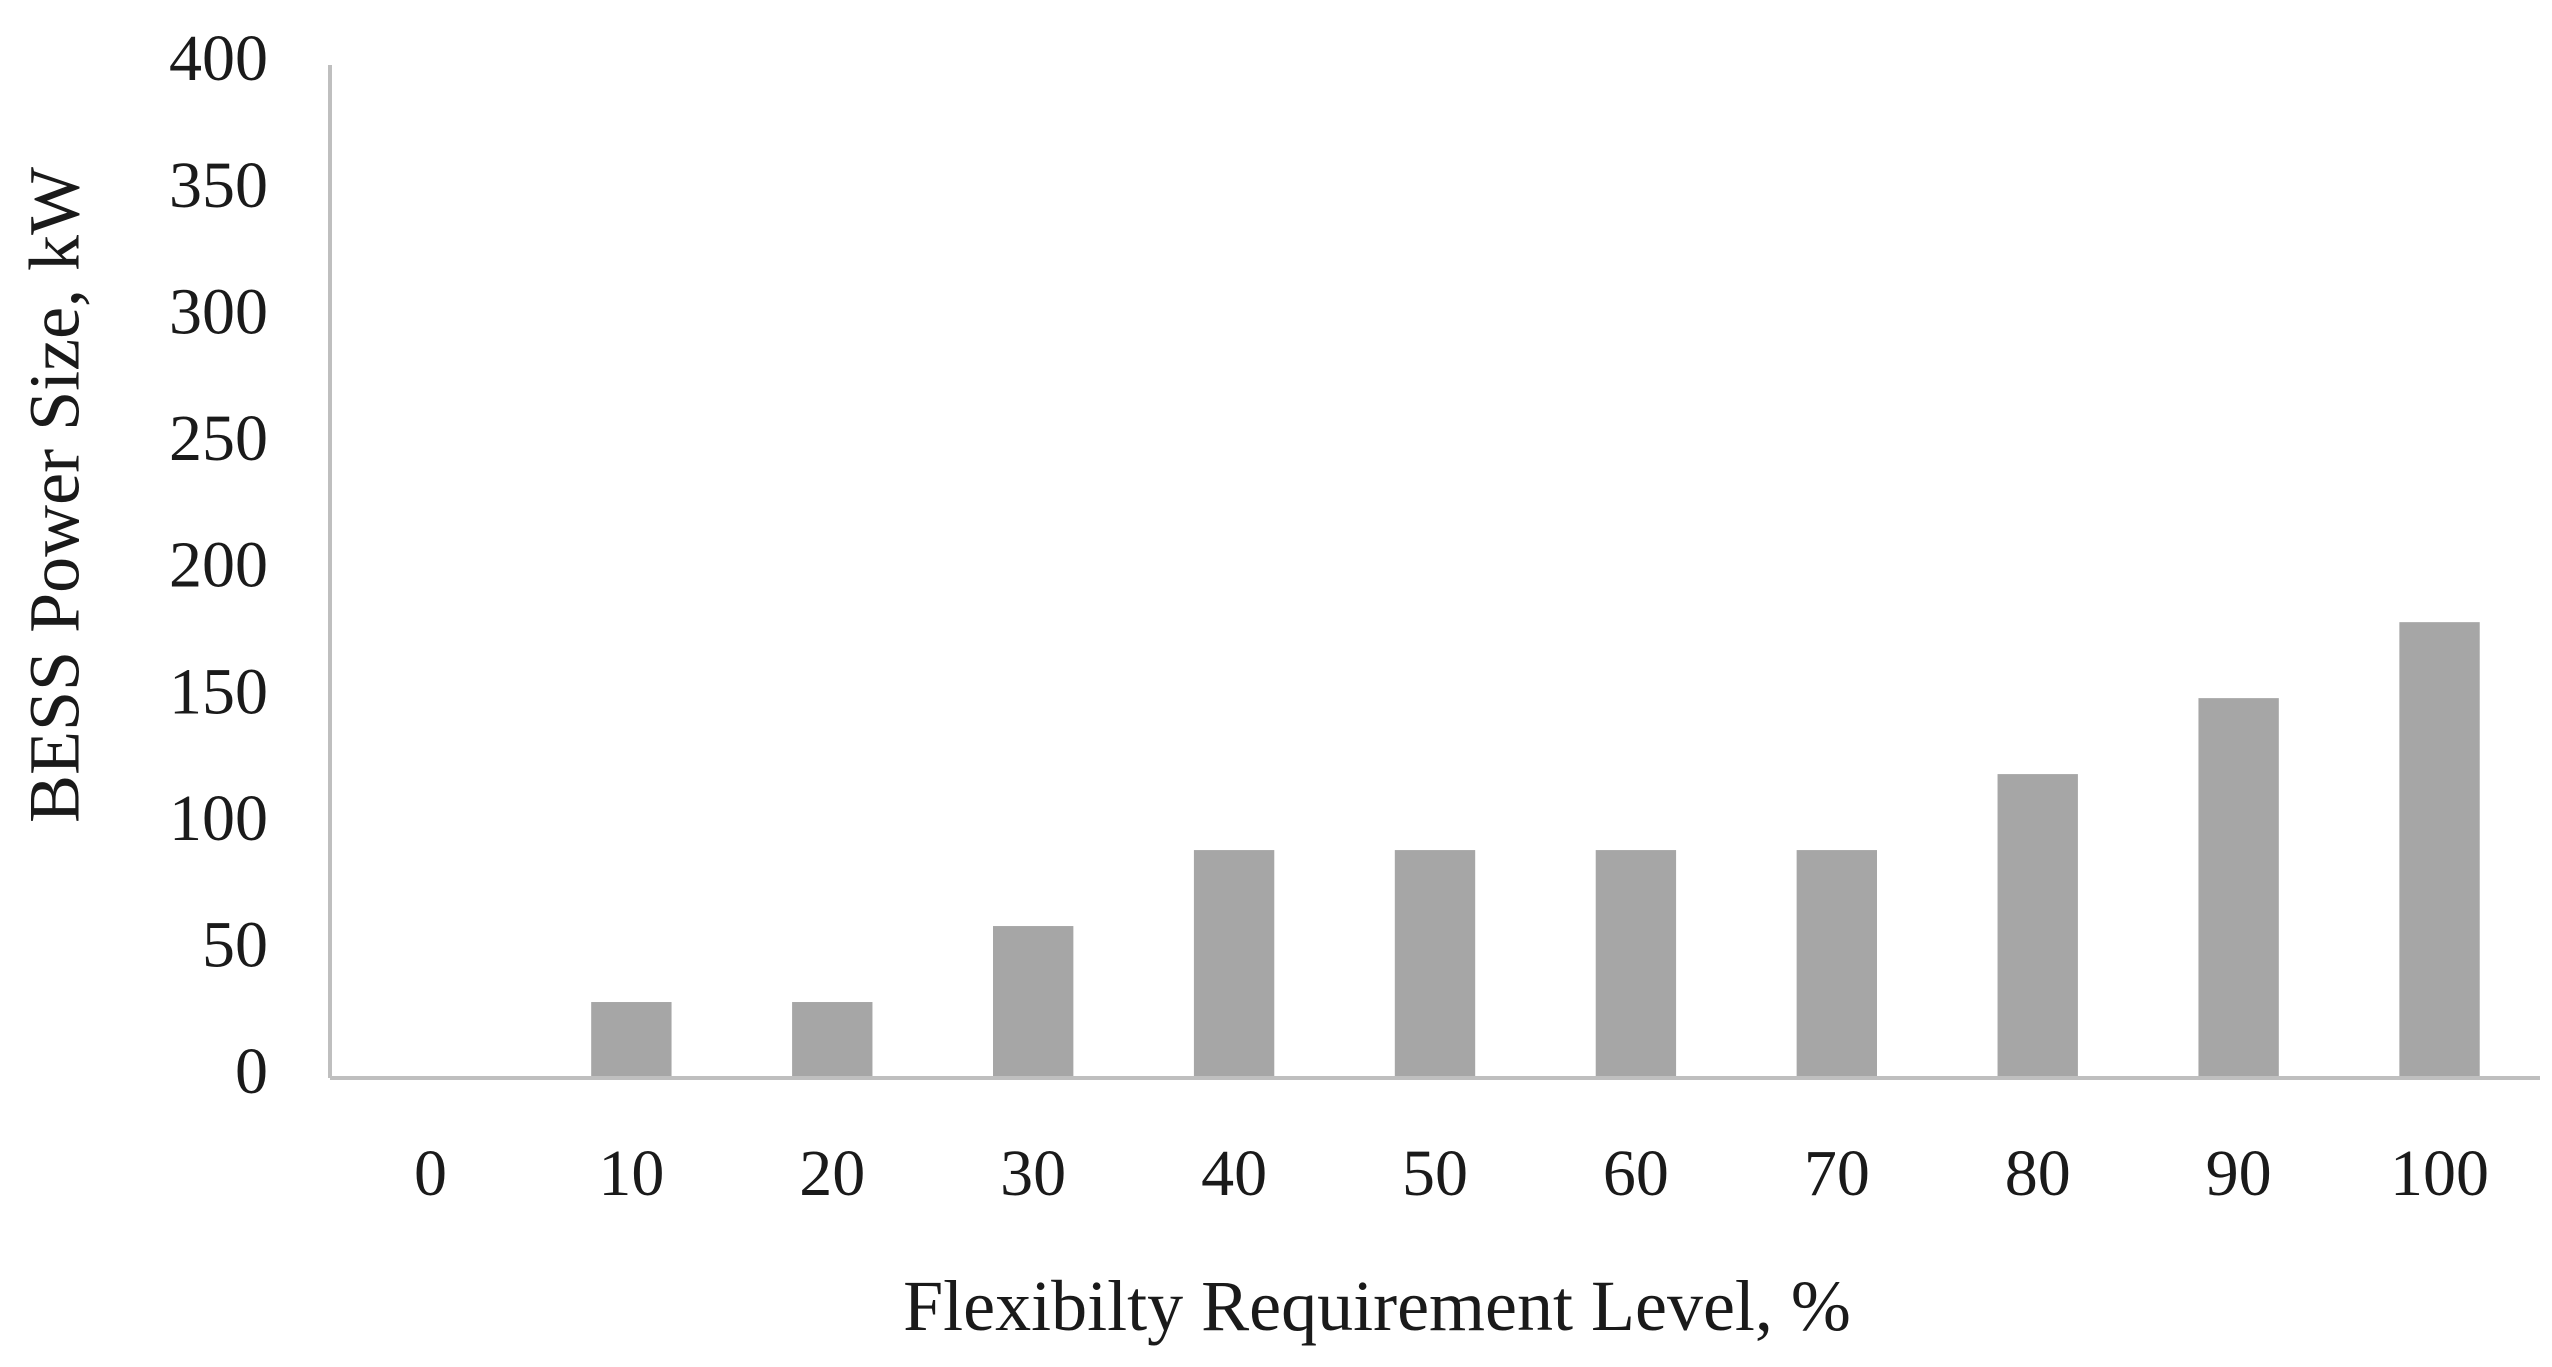 This screenshot has height=1367, width=2552. I want to click on y-tick-label: 150, so click(218, 691).